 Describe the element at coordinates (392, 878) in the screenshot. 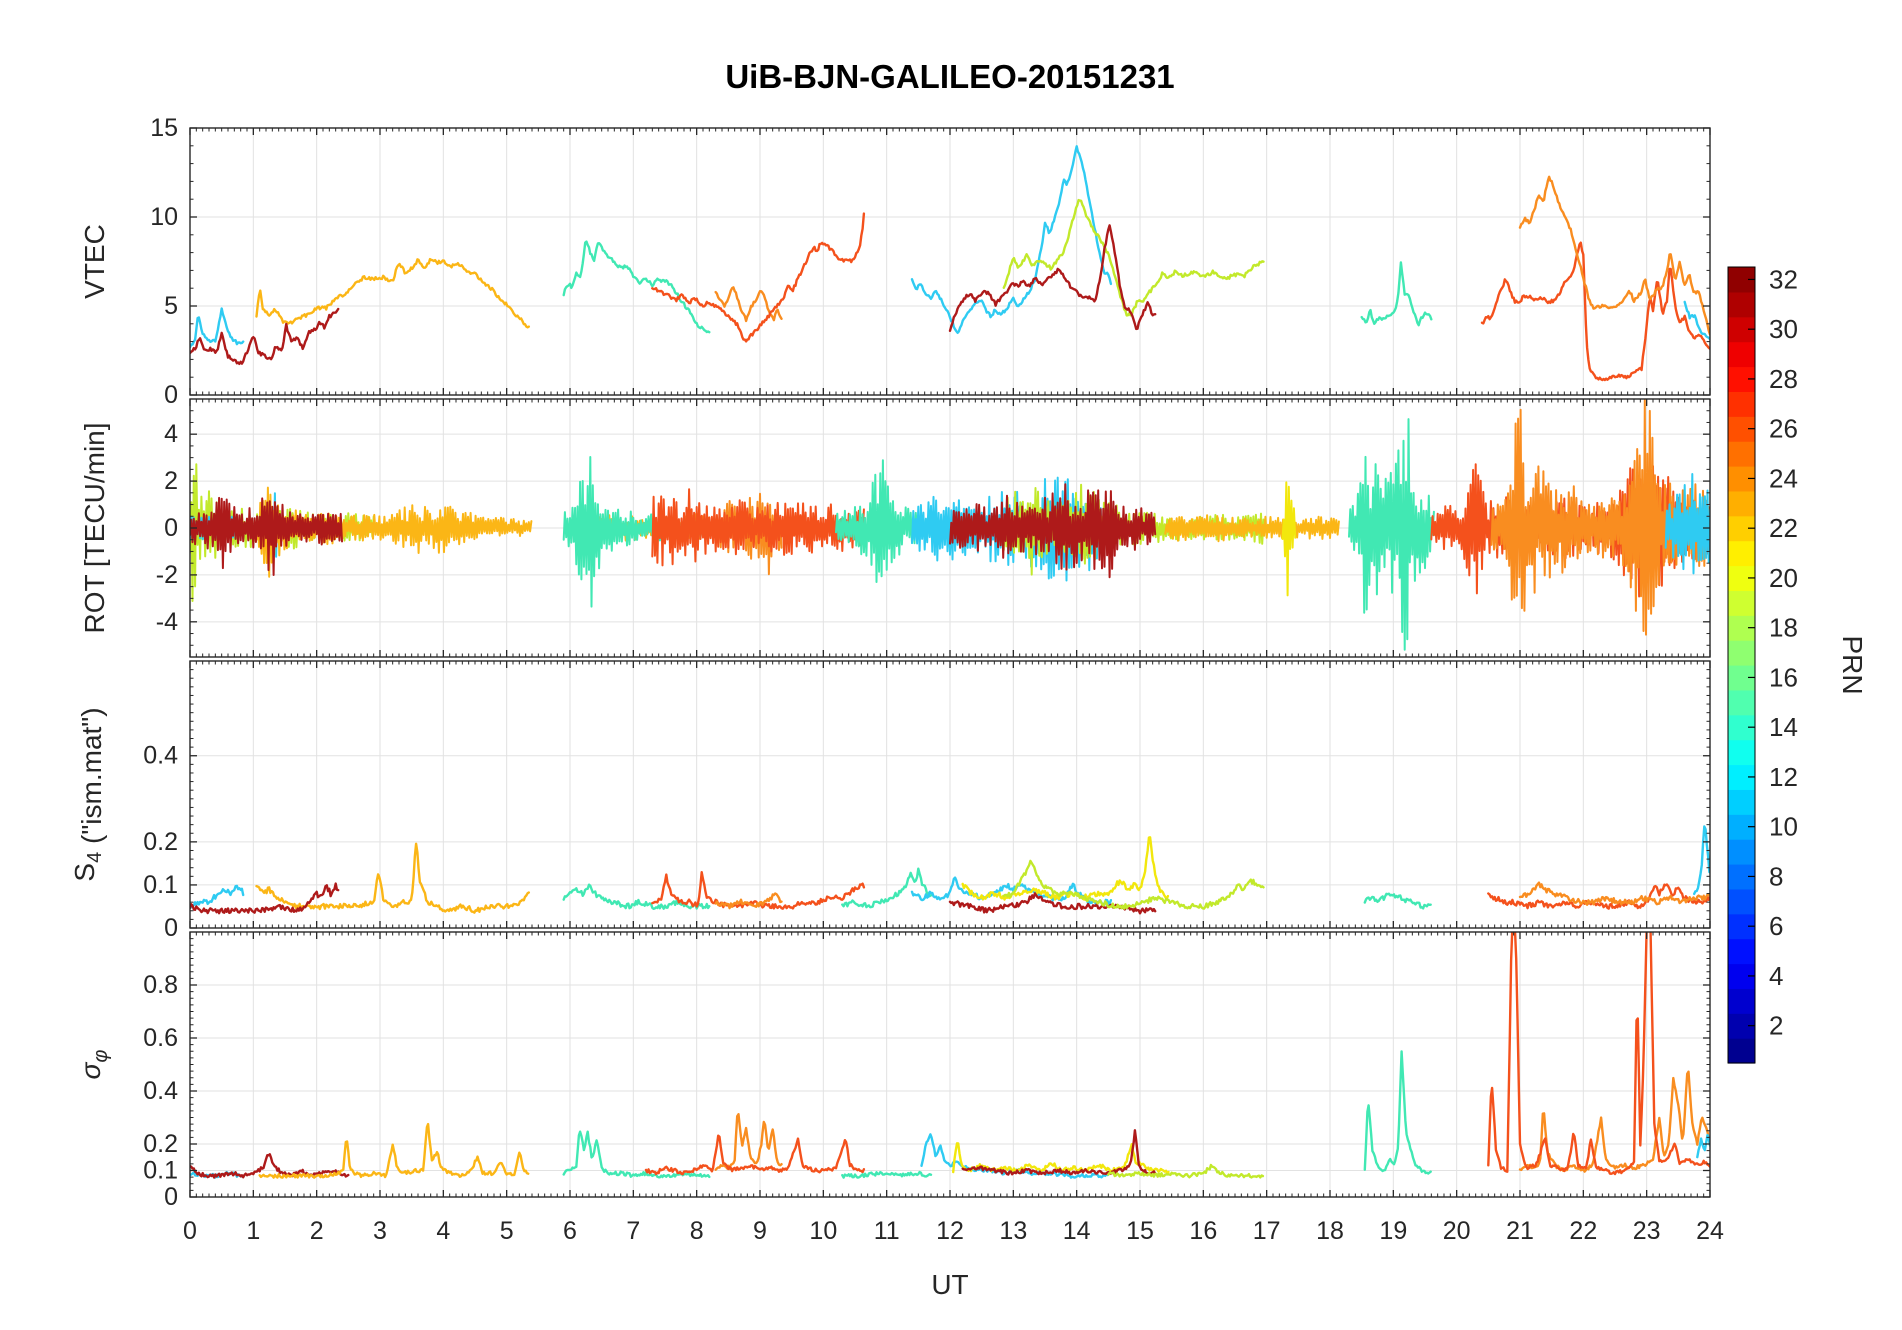

I see `trace-PRN22-s1` at that location.